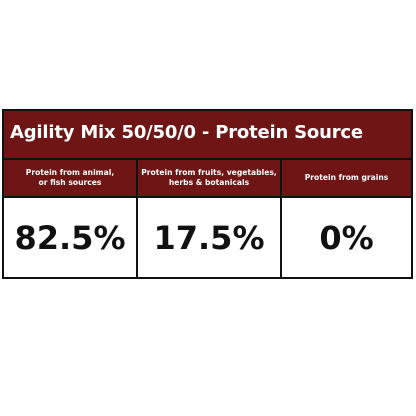  I want to click on column-header-label: Protein from grains, so click(346, 177).